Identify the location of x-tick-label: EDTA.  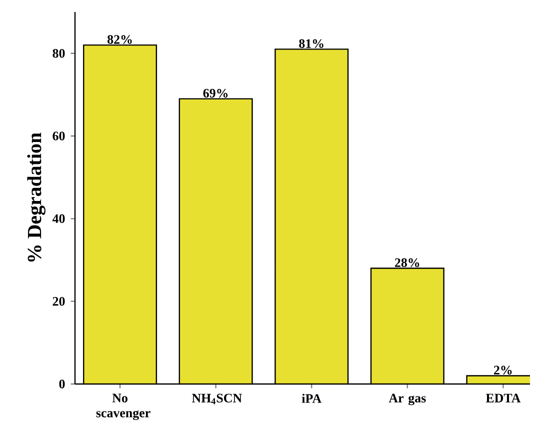
(503, 398).